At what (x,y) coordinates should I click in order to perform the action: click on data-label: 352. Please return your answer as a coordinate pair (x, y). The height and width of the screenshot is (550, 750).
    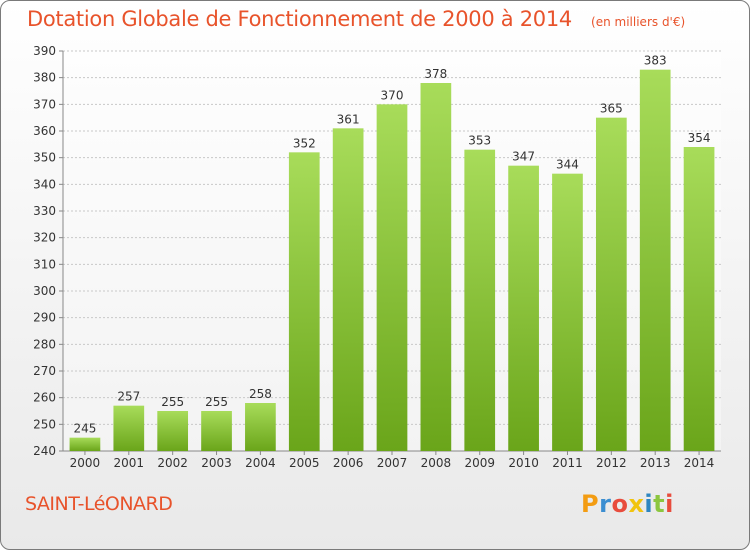
    Looking at the image, I should click on (304, 143).